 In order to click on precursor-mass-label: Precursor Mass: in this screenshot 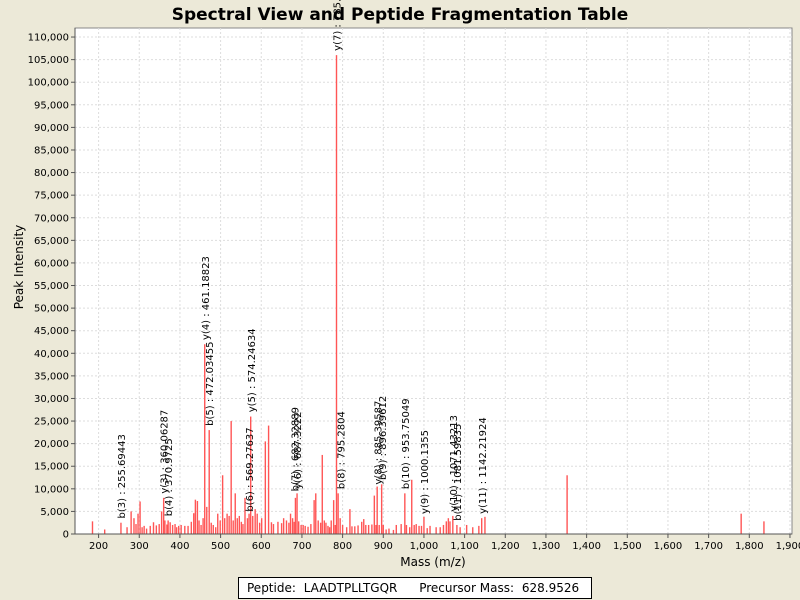, I will do `click(467, 588)`.